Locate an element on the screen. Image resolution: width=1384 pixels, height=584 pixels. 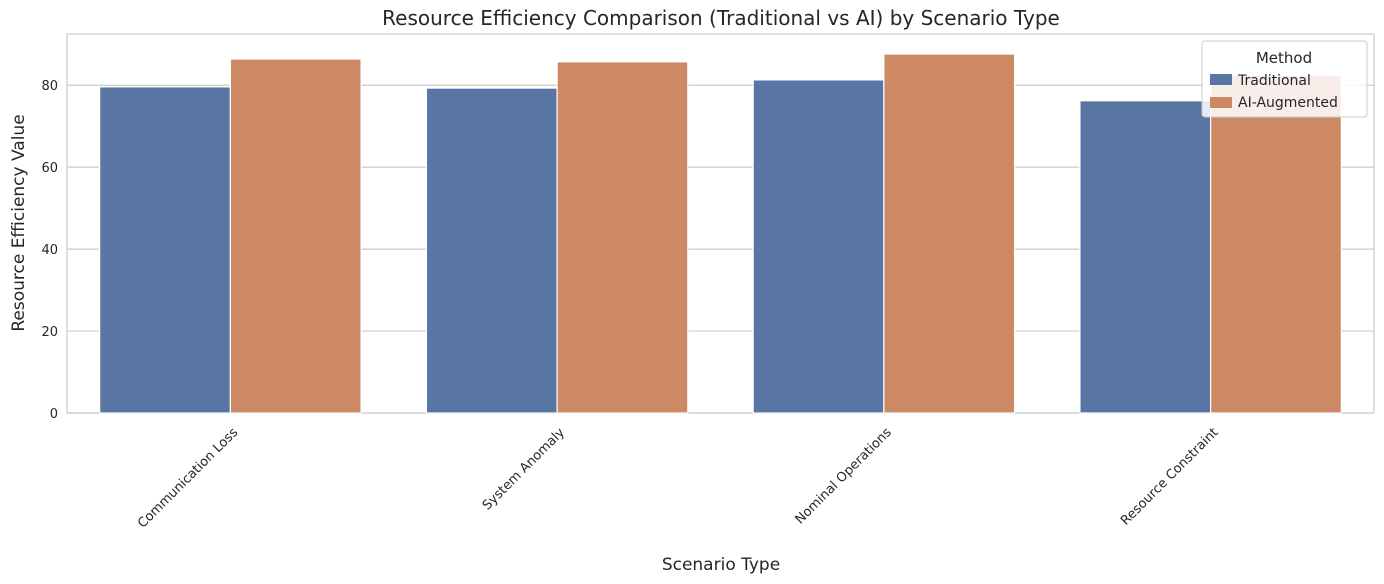
y-tick-label-60: 60 is located at coordinates (49, 168).